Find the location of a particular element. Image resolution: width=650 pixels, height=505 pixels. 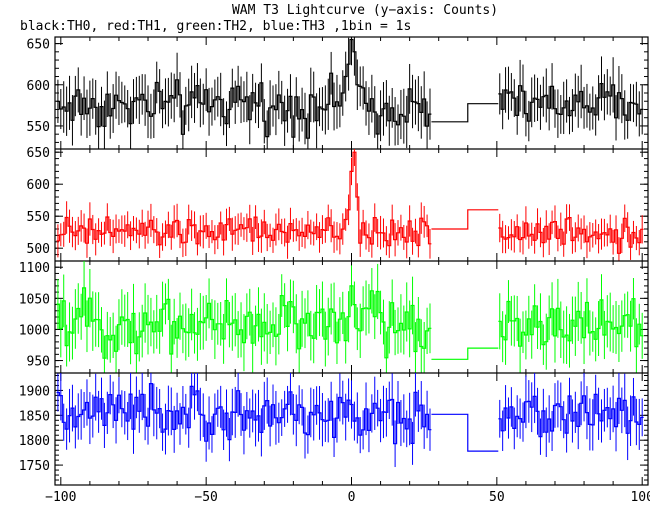

y-tick-label: 1000 is located at coordinates (34, 330).